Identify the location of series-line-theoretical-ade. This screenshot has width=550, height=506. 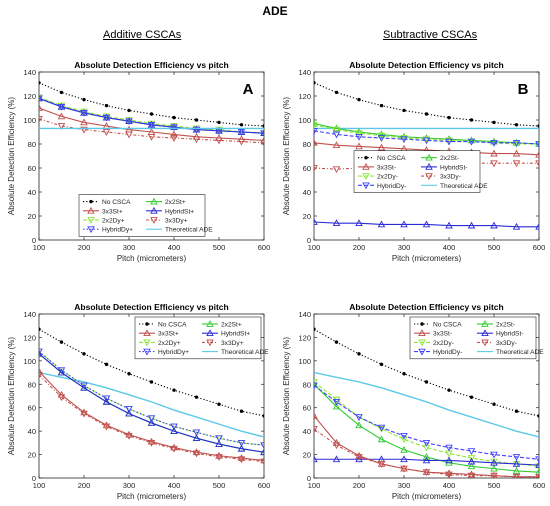
(426, 404).